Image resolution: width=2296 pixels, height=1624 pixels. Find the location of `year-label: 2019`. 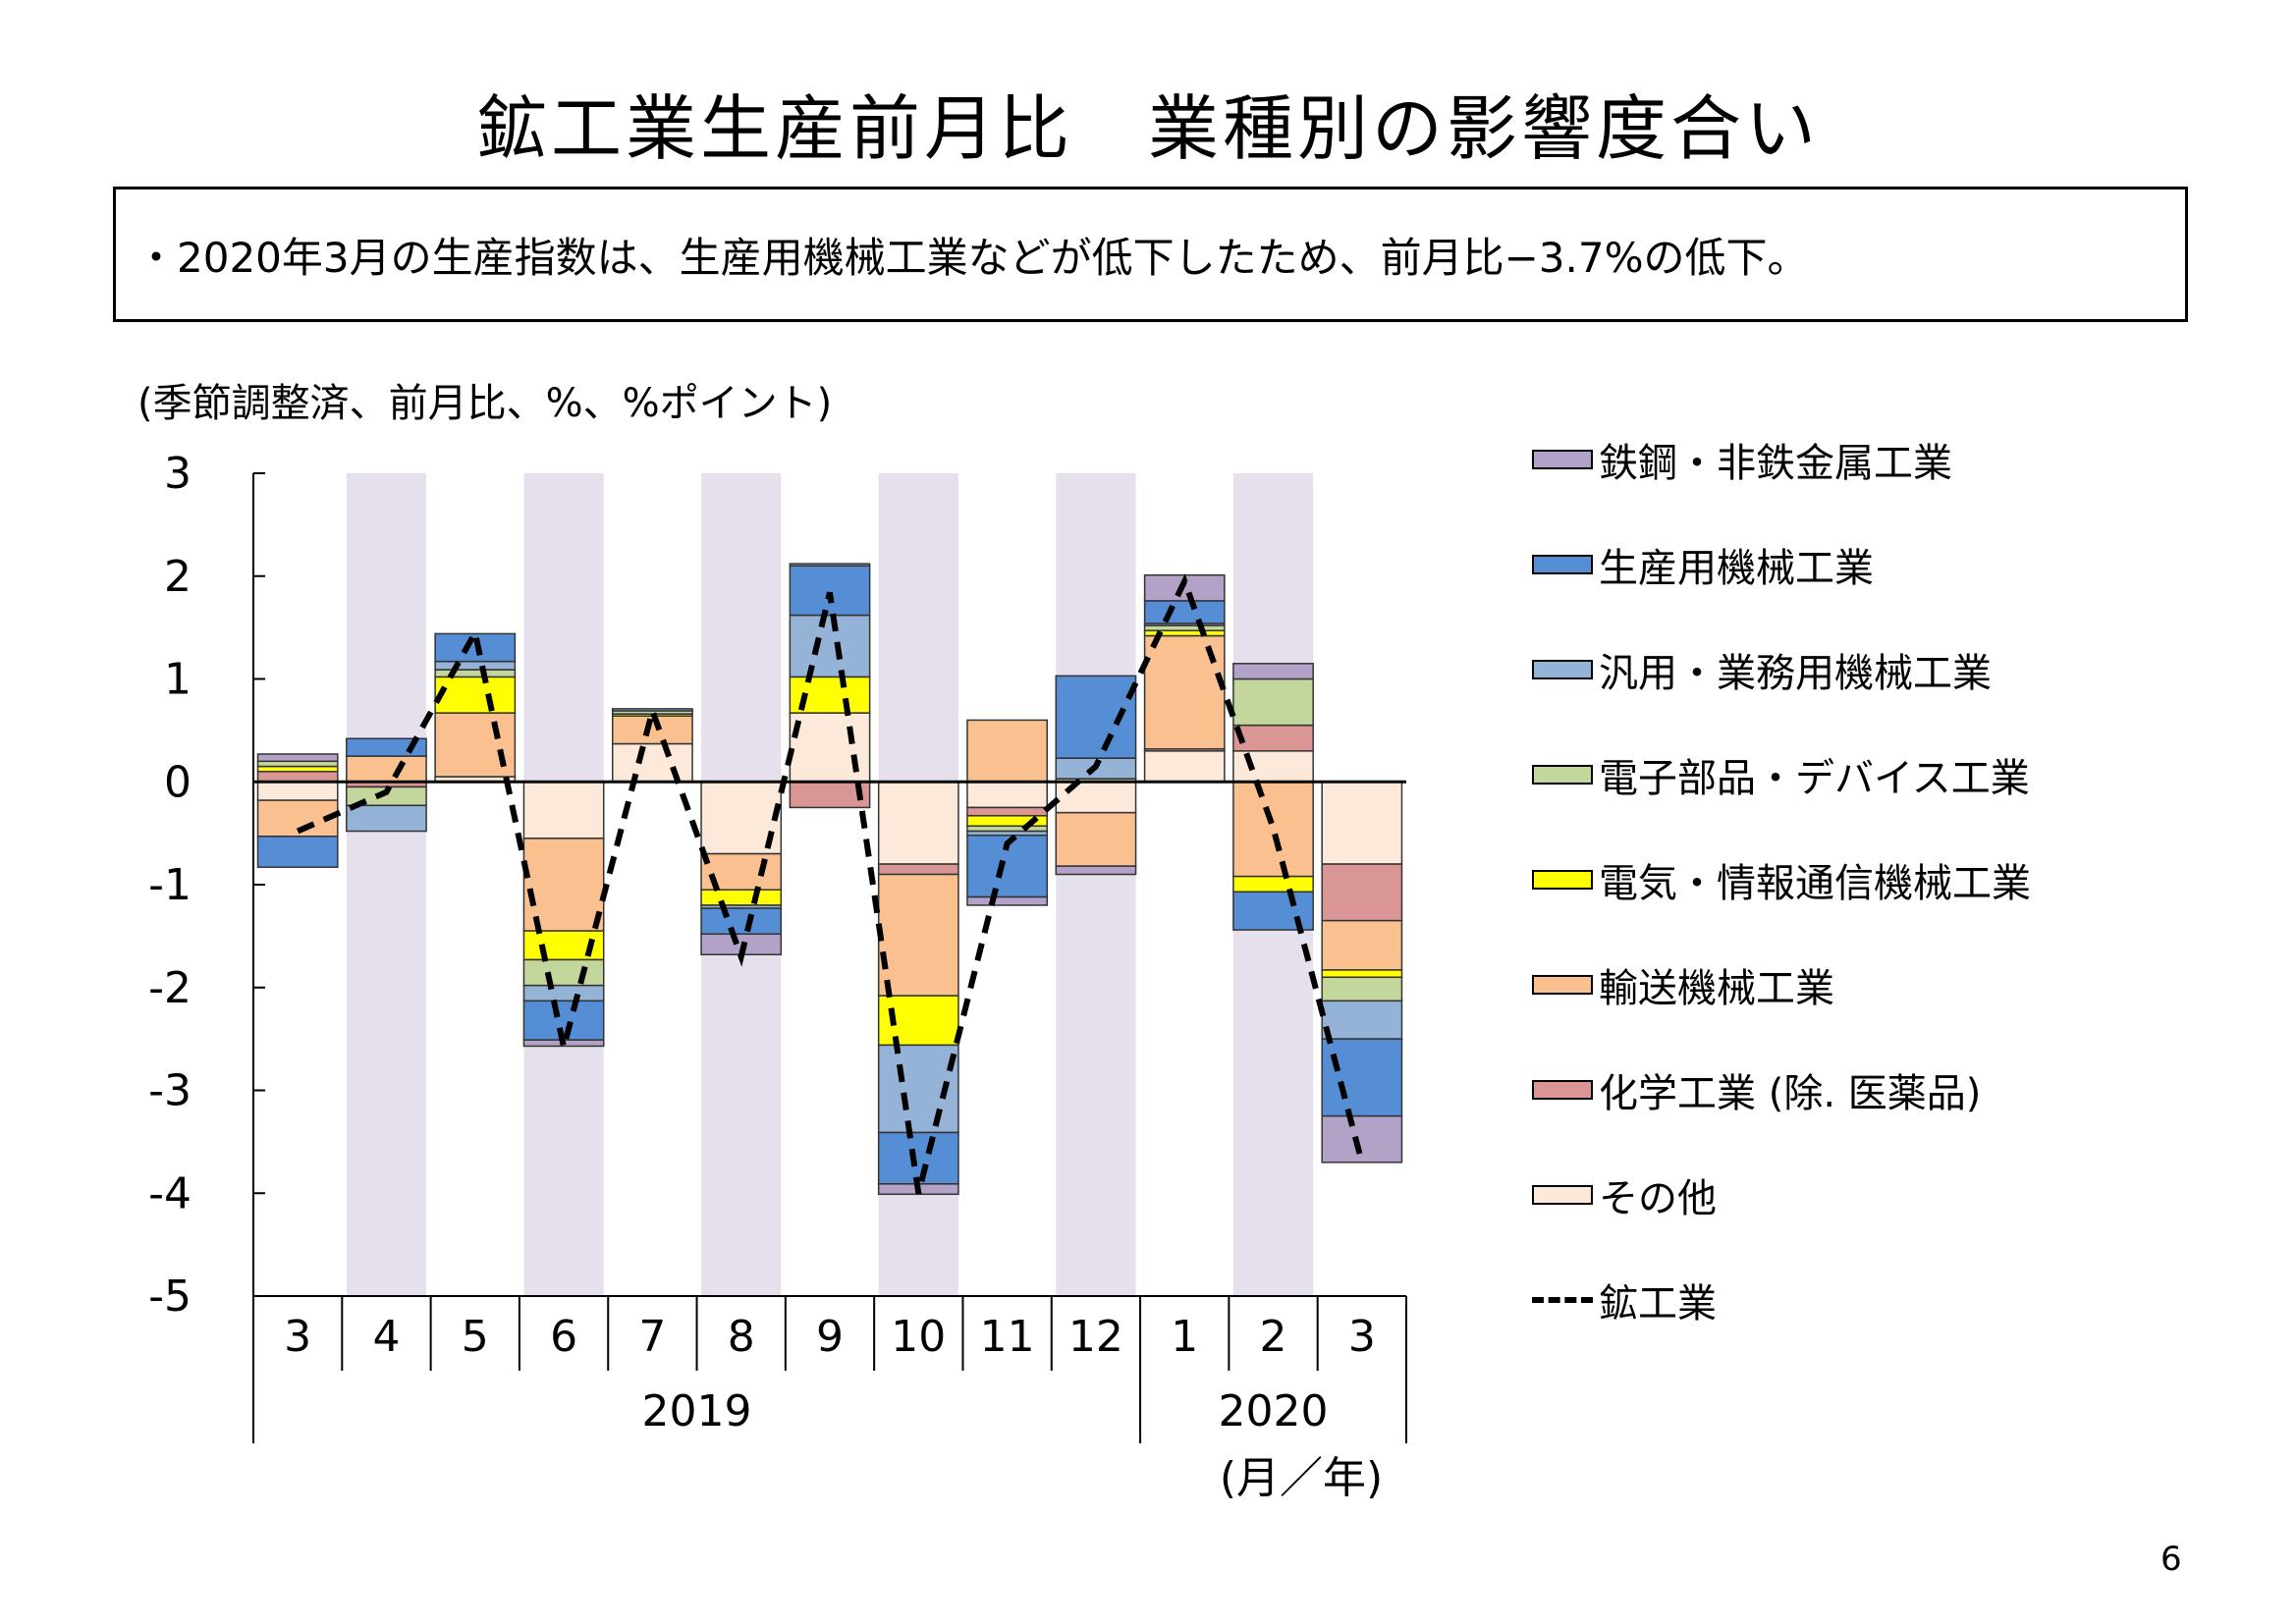

year-label: 2019 is located at coordinates (697, 1411).